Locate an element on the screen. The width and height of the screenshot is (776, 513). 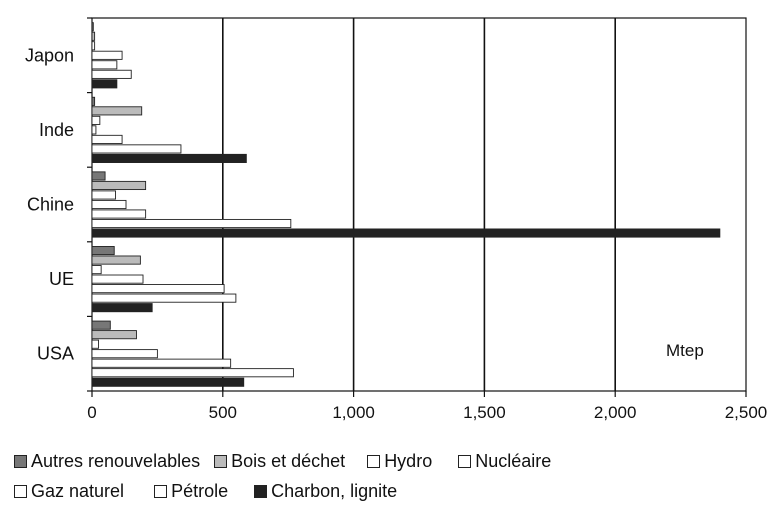
x-tick-label: 1,000 is located at coordinates (353, 412).